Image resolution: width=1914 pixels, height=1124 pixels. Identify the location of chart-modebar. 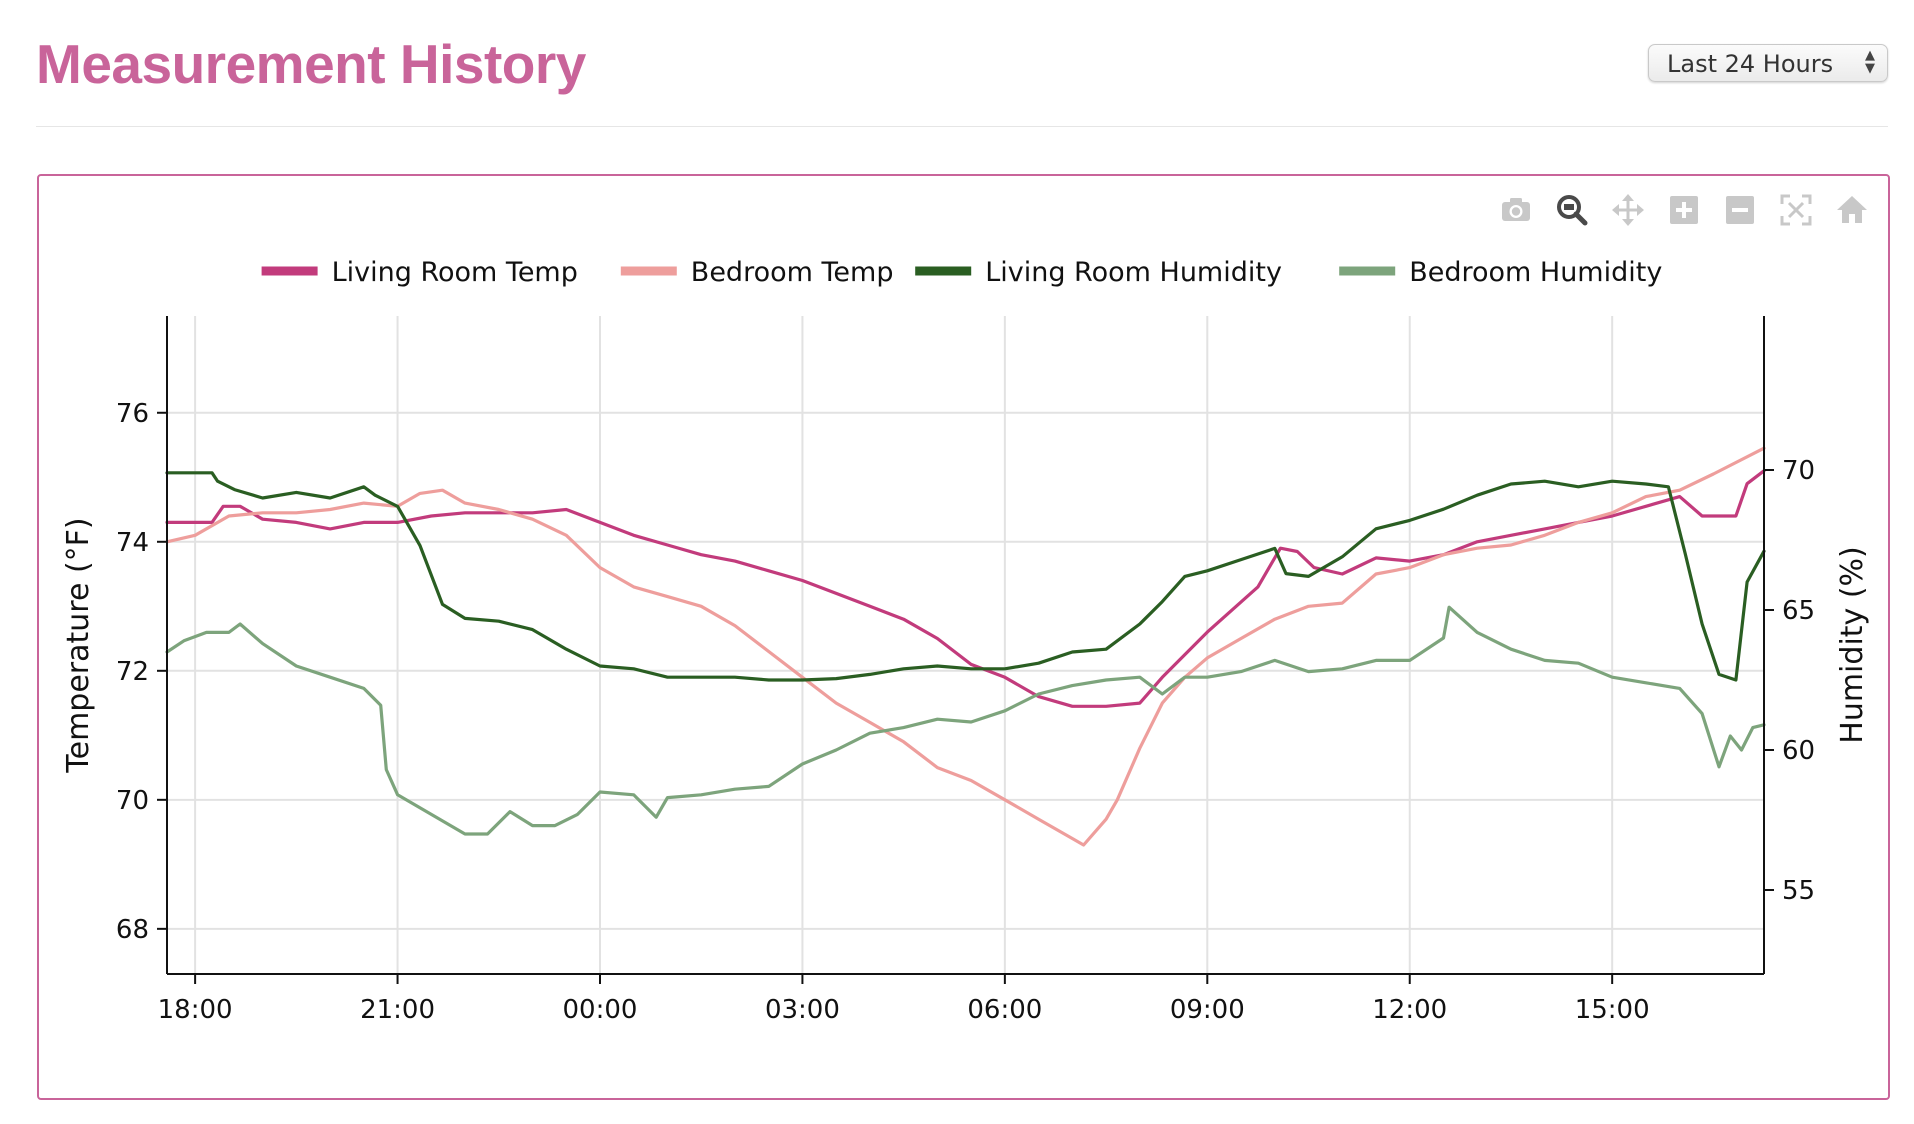
(1678, 210).